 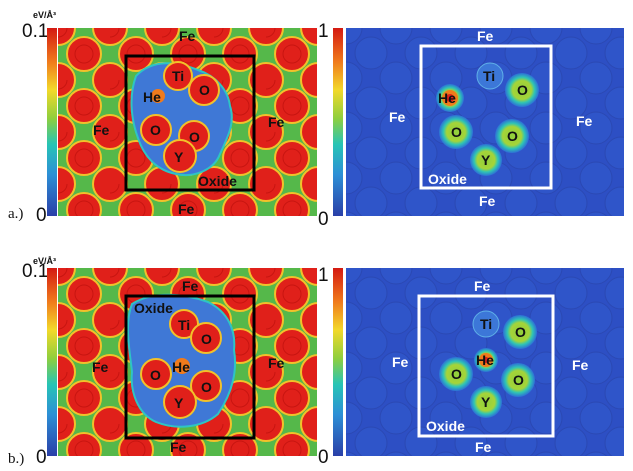 I want to click on oxide-box-a-left, so click(x=190, y=123).